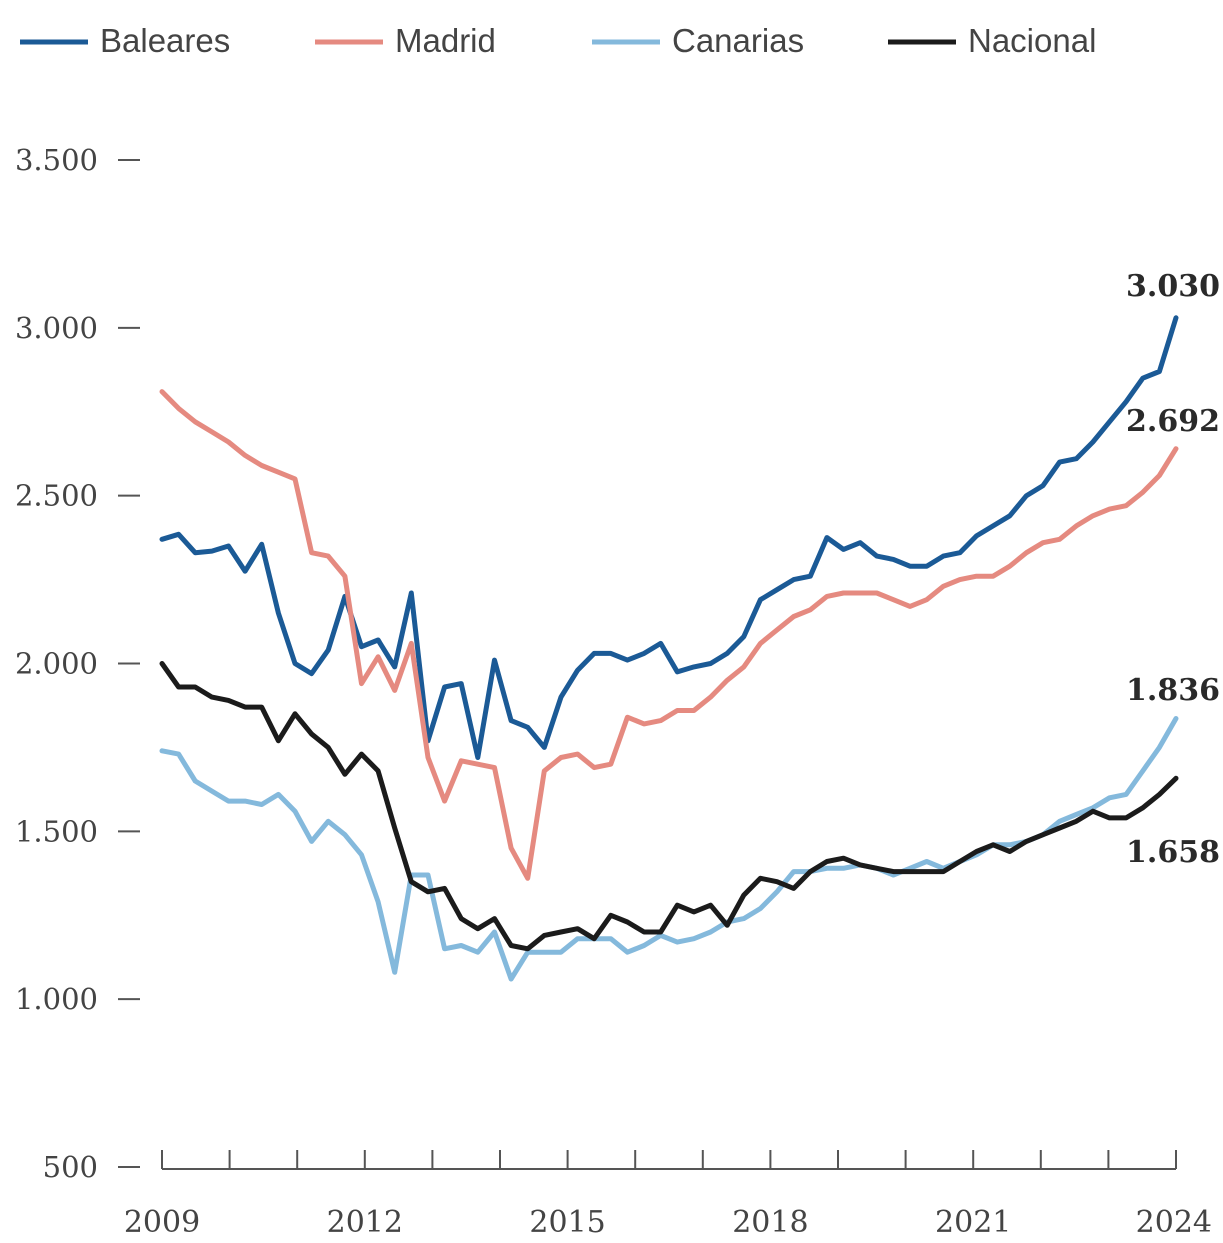 The image size is (1223, 1243). Describe the element at coordinates (1173, 569) in the screenshot. I see `end-value-labels: 3.030 2.692 1.836 1.658` at that location.